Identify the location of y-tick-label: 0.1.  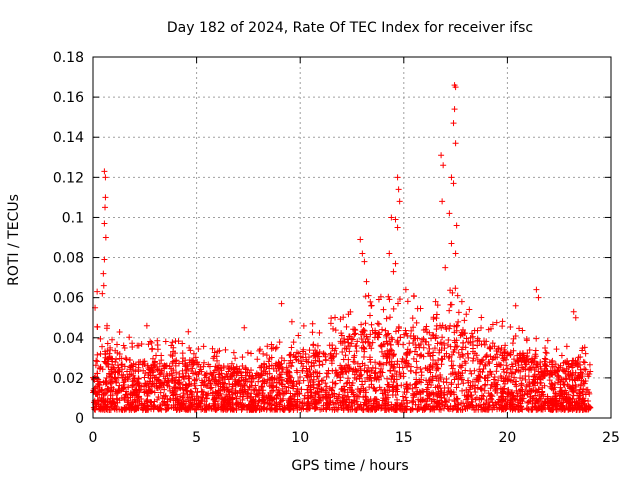
(73, 218).